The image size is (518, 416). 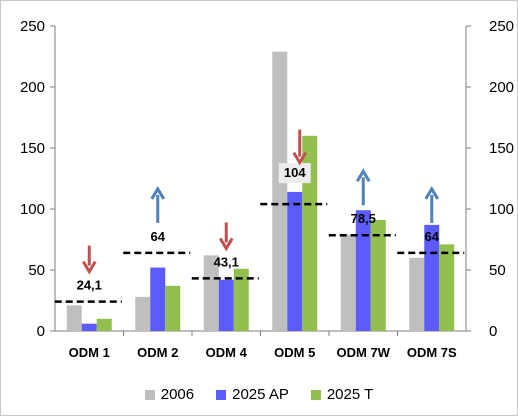 I want to click on bar-2006-odm-7s, so click(x=417, y=294).